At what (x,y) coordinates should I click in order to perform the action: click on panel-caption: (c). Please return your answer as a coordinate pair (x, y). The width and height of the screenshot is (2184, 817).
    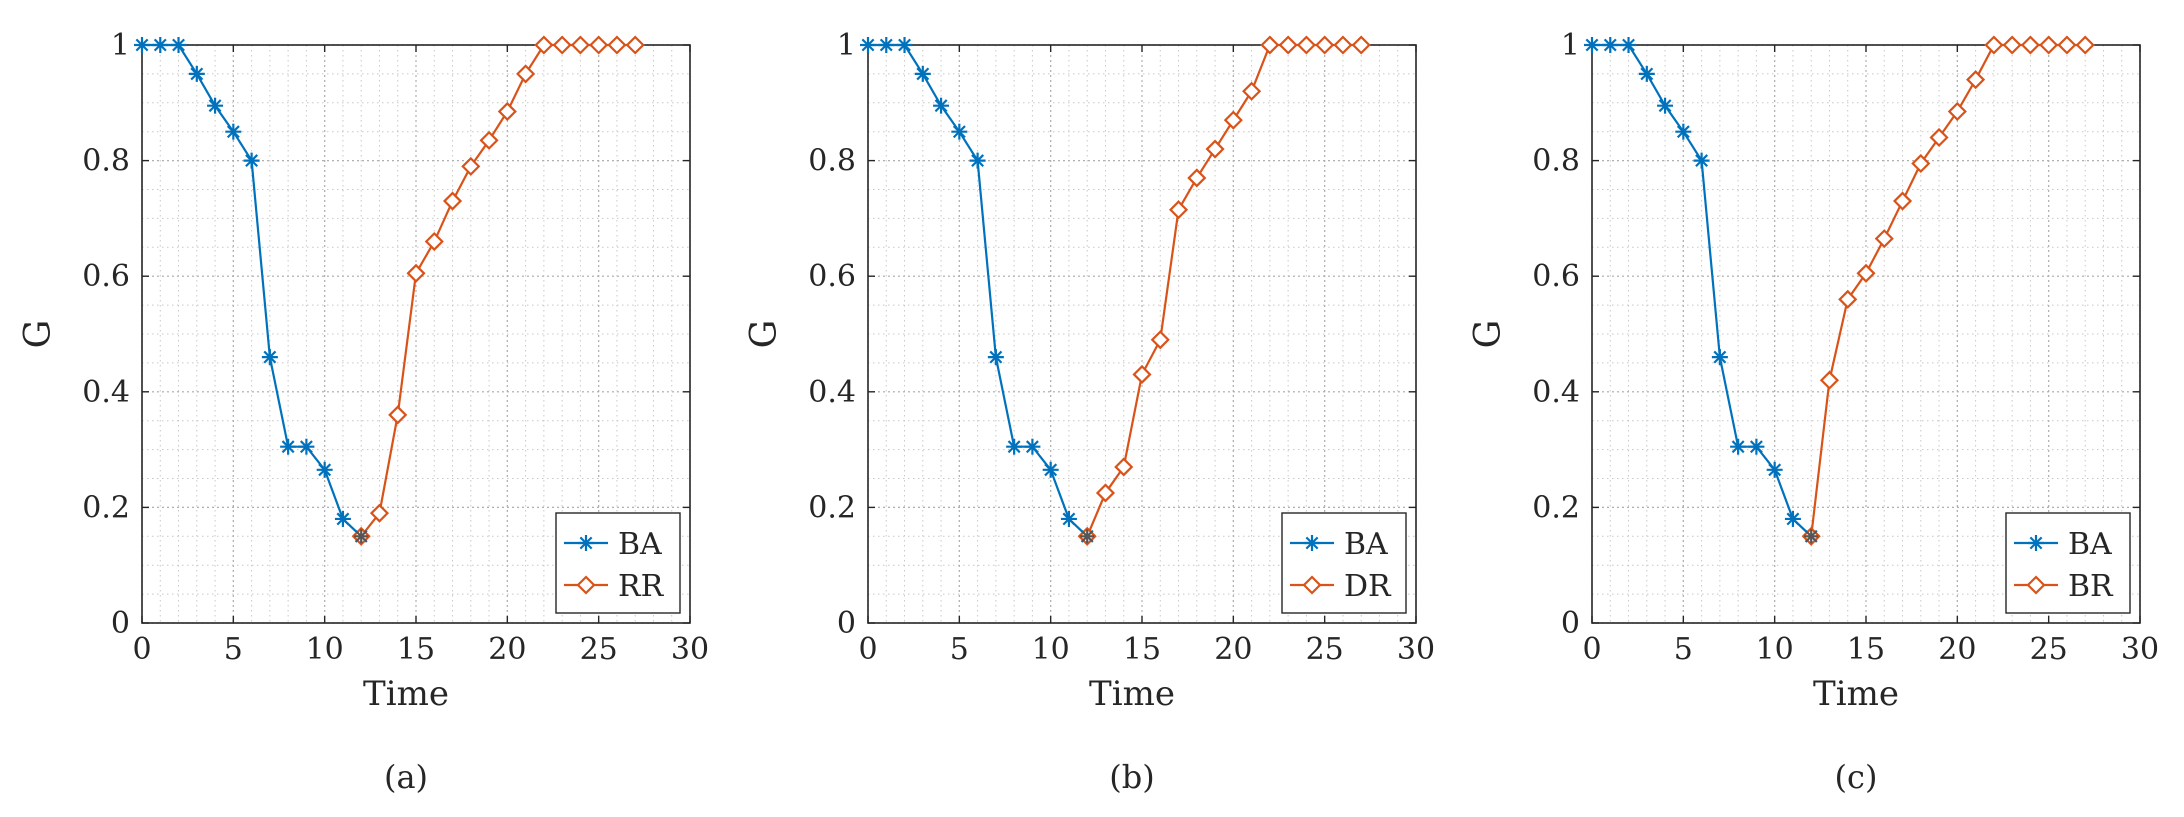
    Looking at the image, I should click on (1856, 777).